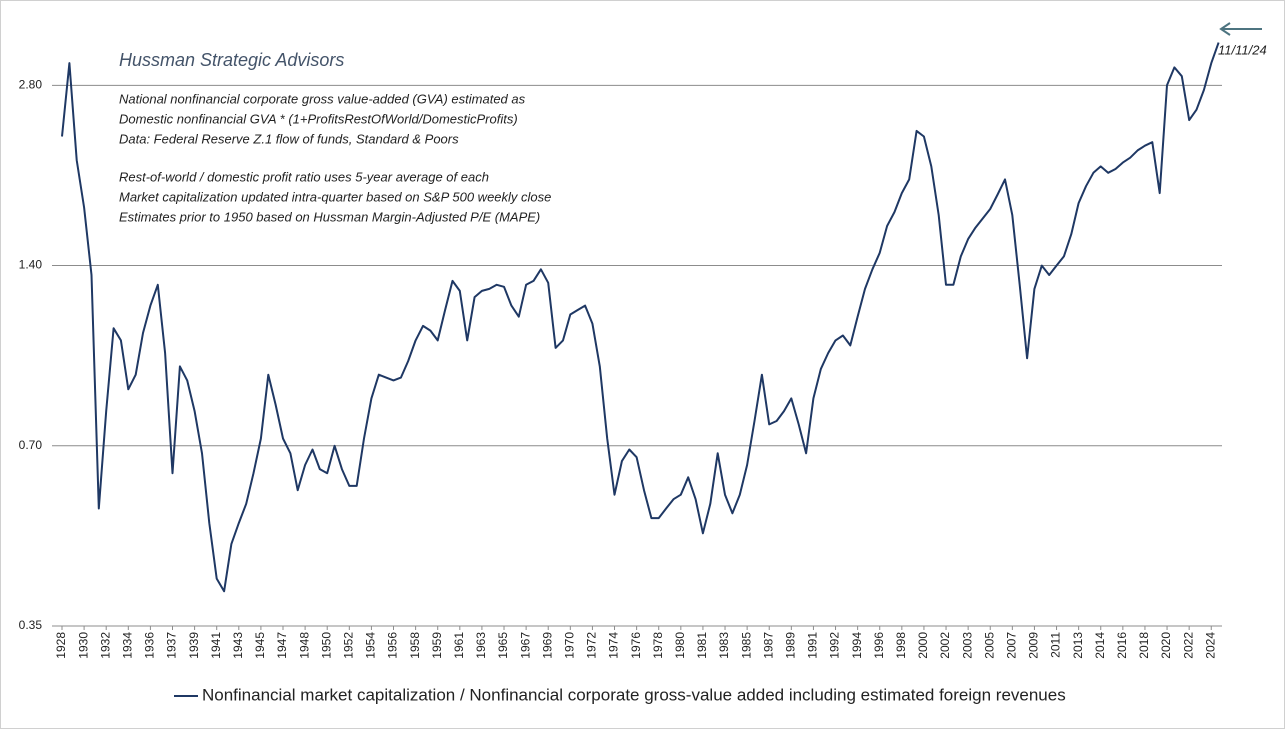  Describe the element at coordinates (835, 645) in the screenshot. I see `x-tick-label: 1992` at that location.